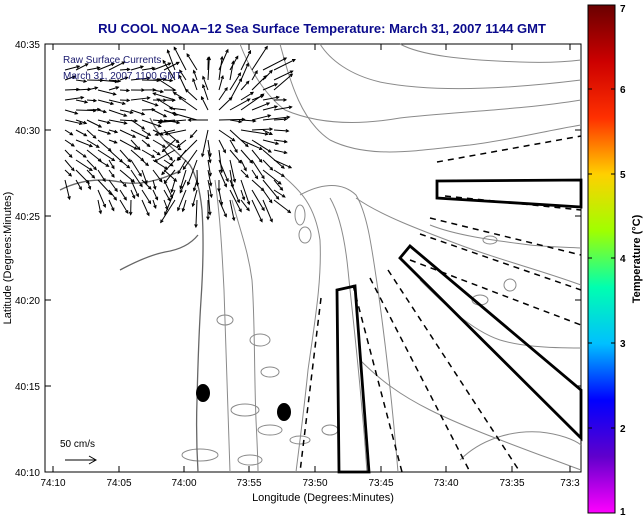  Describe the element at coordinates (637, 258) in the screenshot. I see `colorbar-label: Temperature (°C)` at that location.